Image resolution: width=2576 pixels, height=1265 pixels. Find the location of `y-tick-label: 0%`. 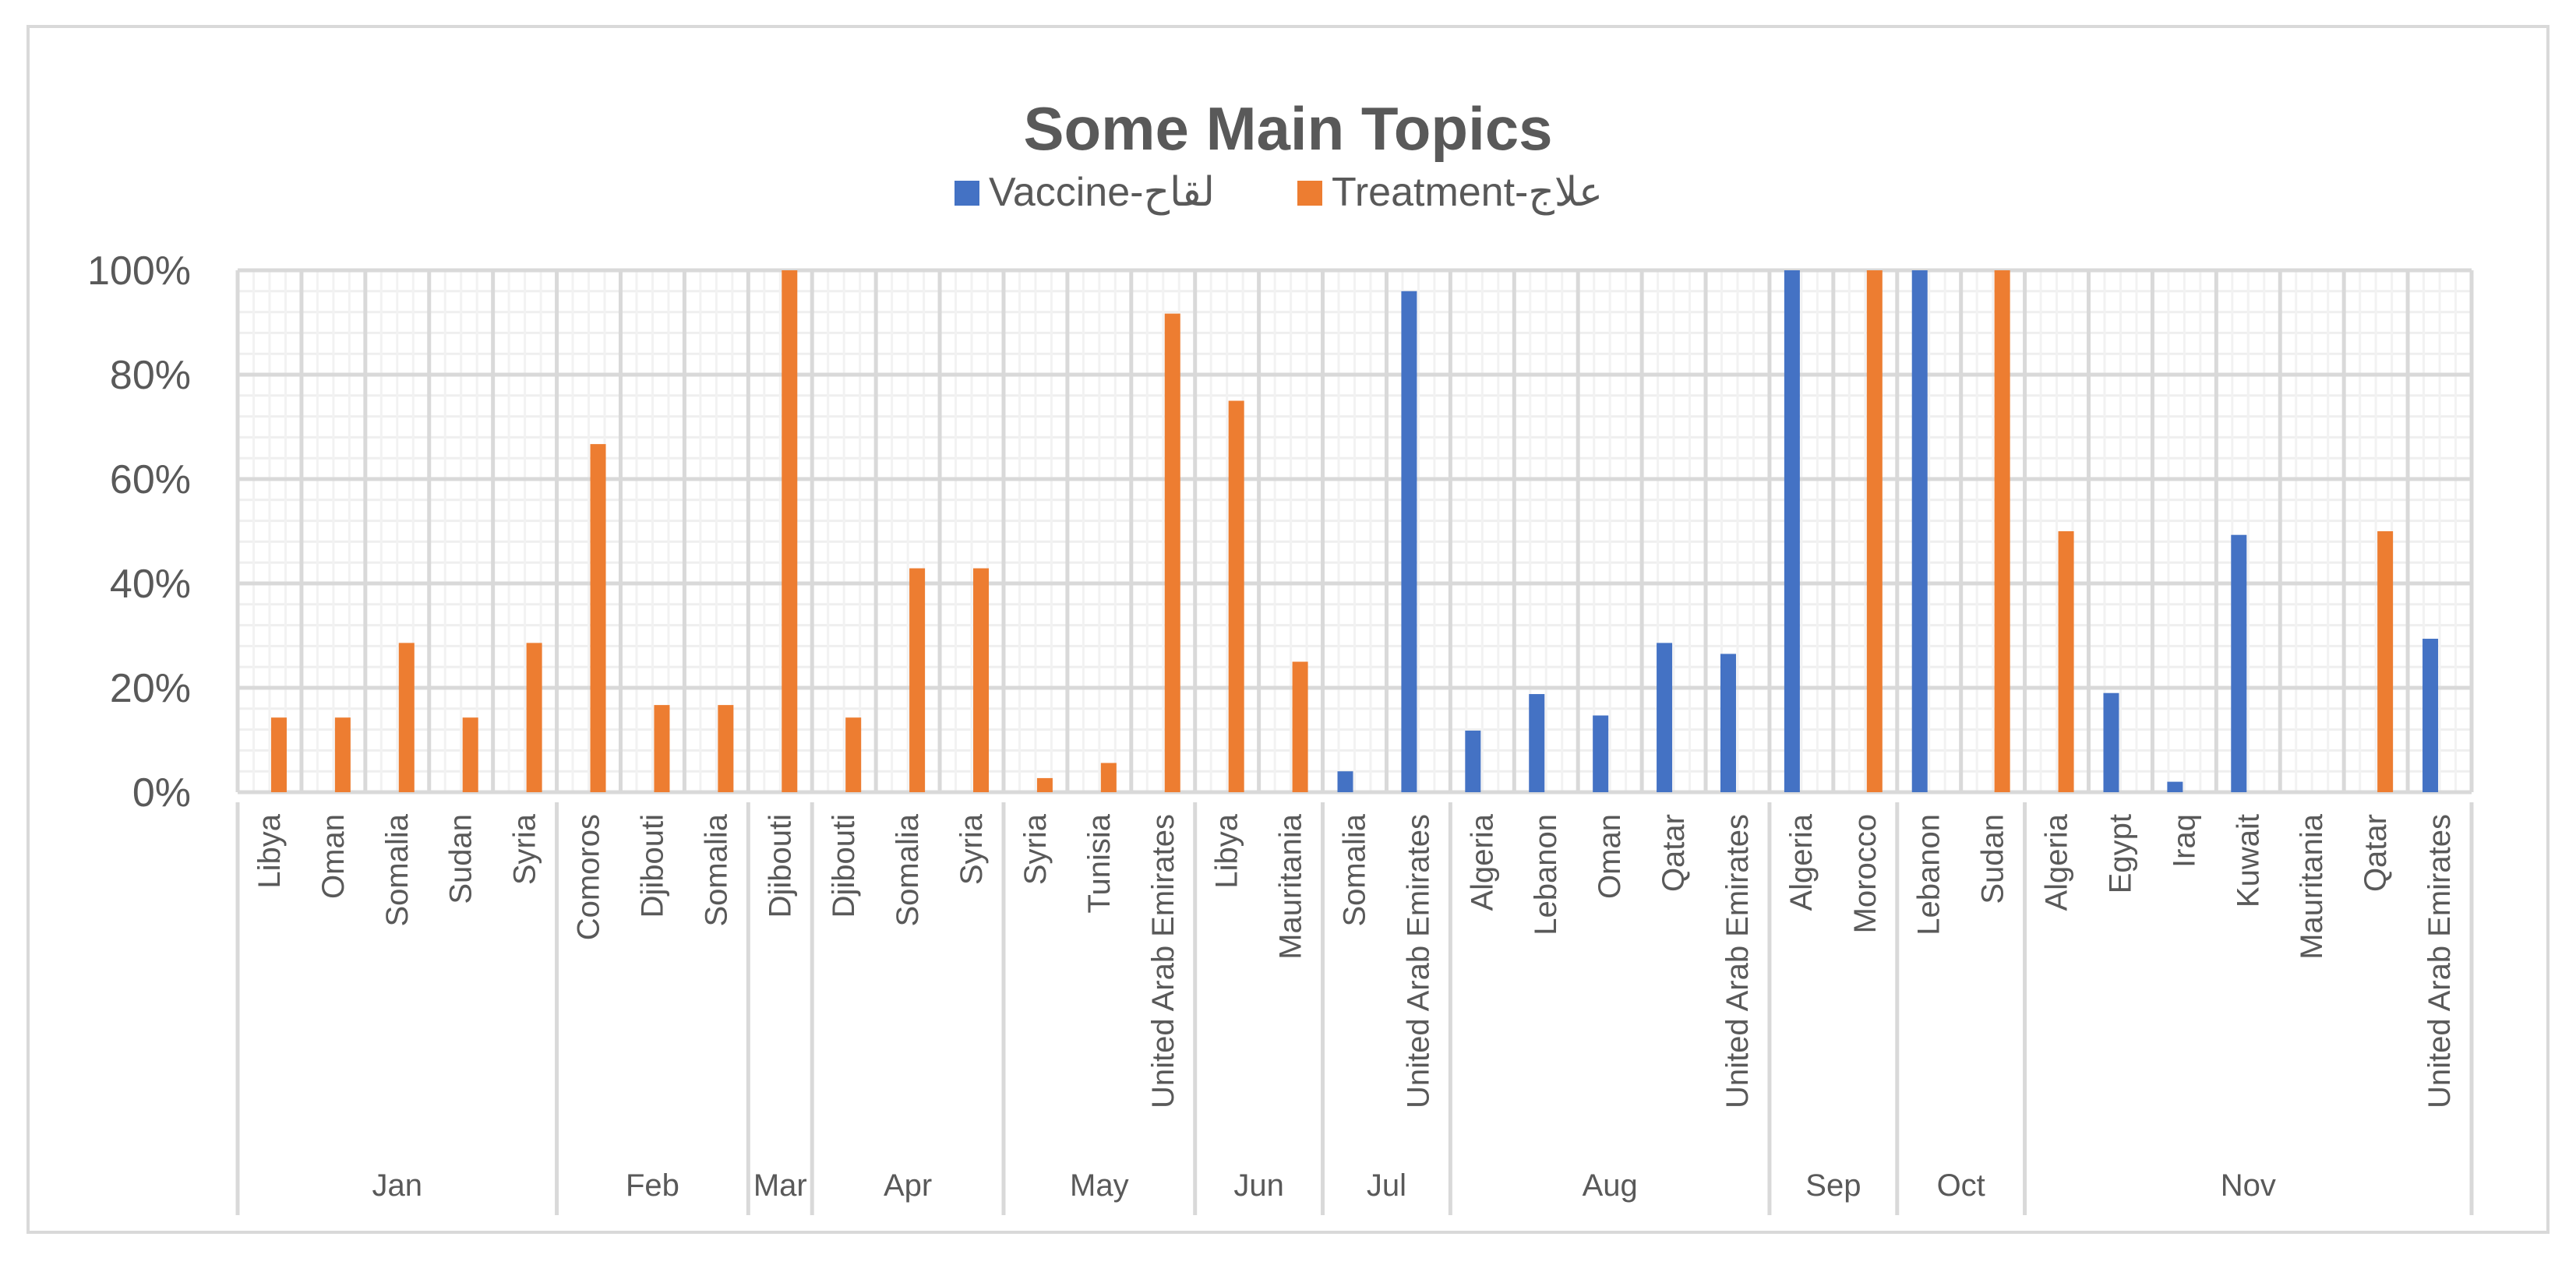

y-tick-label: 0% is located at coordinates (161, 793).